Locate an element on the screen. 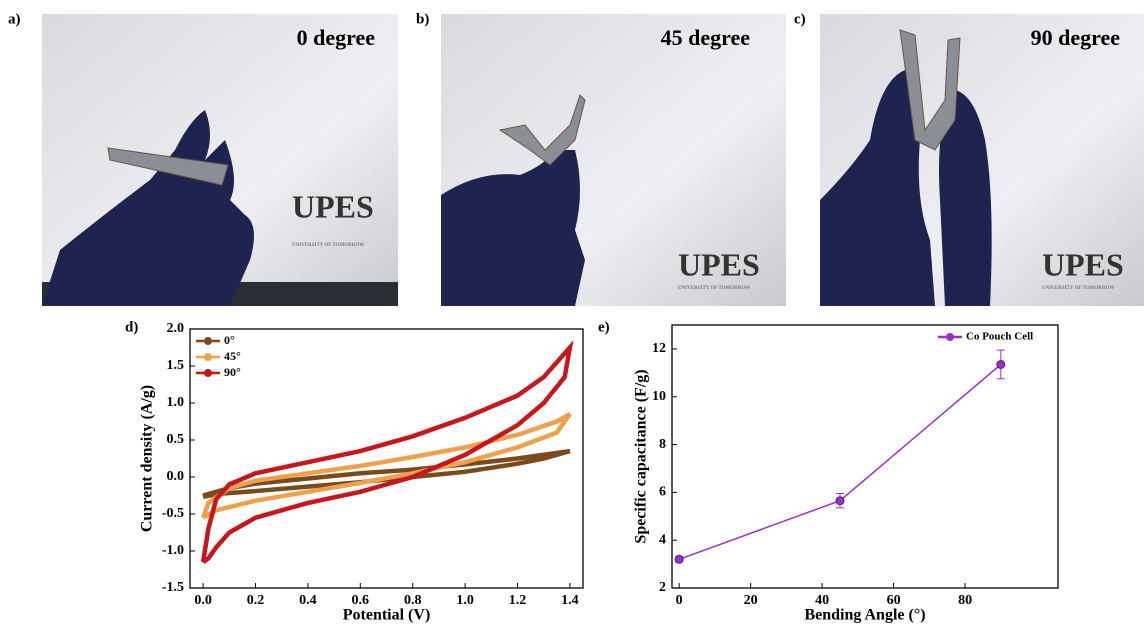 This screenshot has height=627, width=1144. x-axis-title: Potential (V) is located at coordinates (387, 615).